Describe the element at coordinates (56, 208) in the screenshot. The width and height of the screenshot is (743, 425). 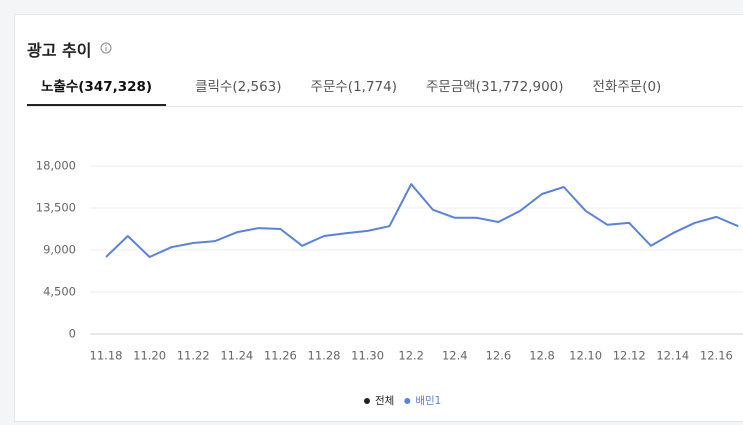
I see `y-tick-label: 13,500` at that location.